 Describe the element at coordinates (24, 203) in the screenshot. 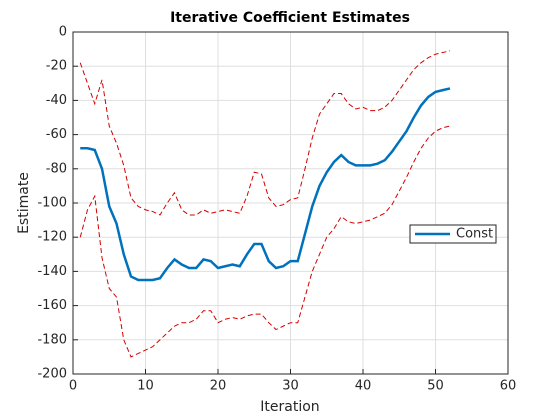

I see `y-axis-label: Estimate` at that location.